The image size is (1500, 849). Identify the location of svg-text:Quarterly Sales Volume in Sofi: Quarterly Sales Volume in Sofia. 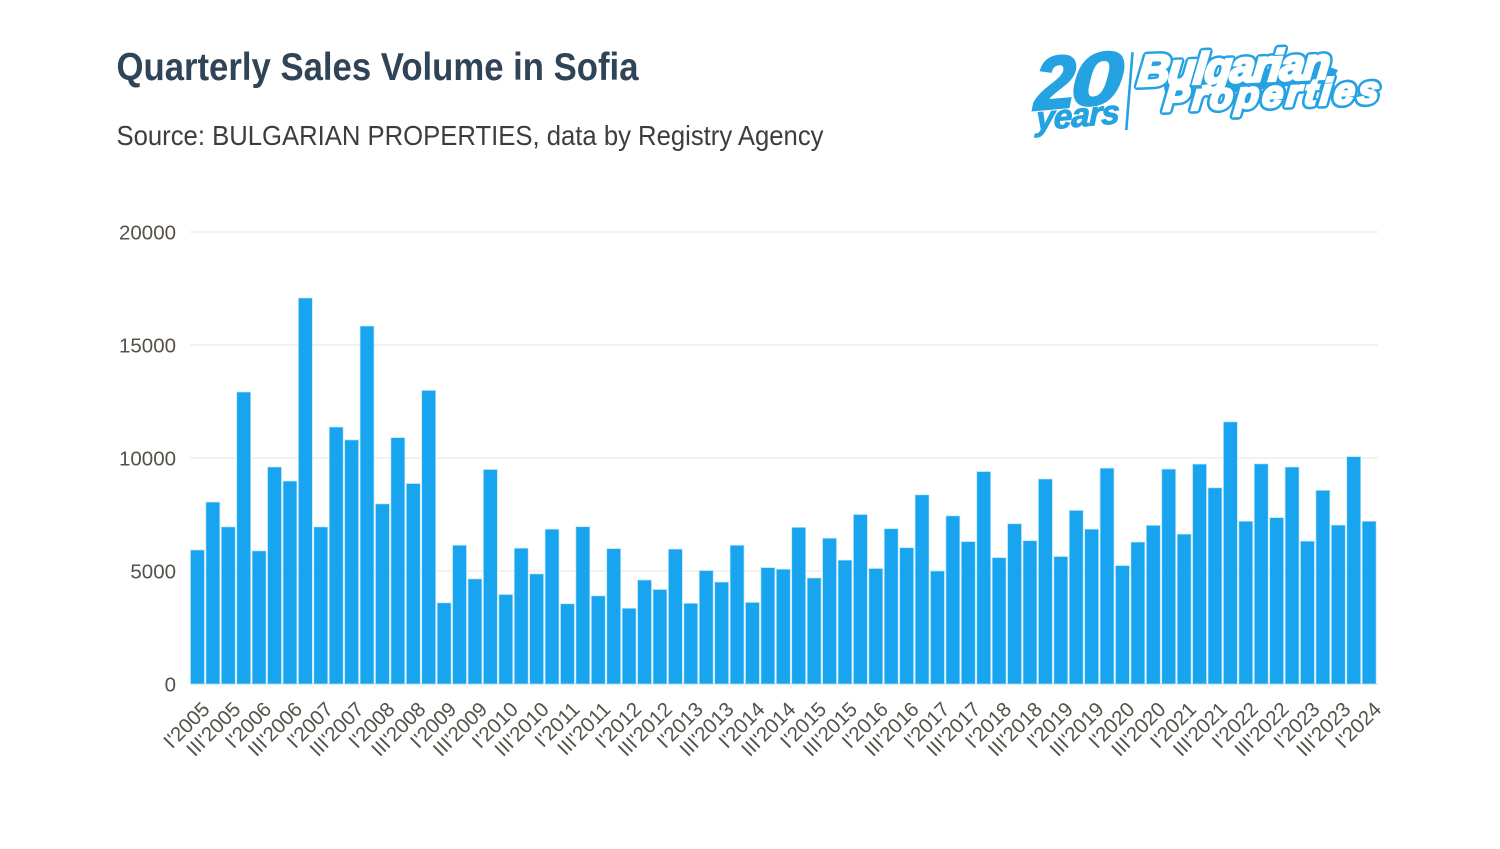
(378, 67).